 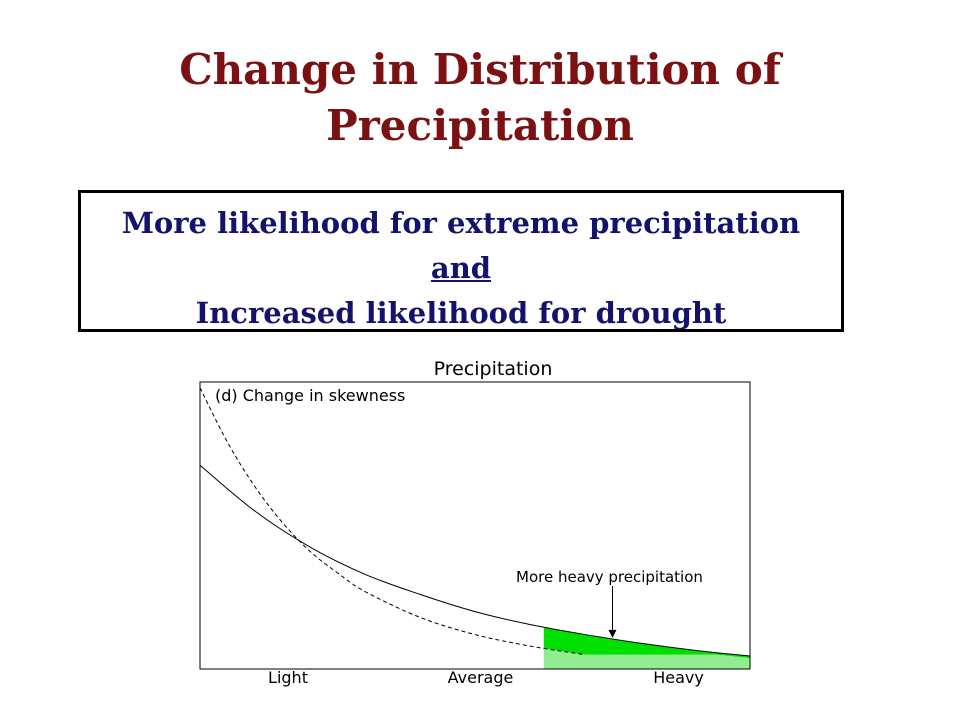 I want to click on x-tick-labels: Light Average Heavy, so click(x=486, y=677).